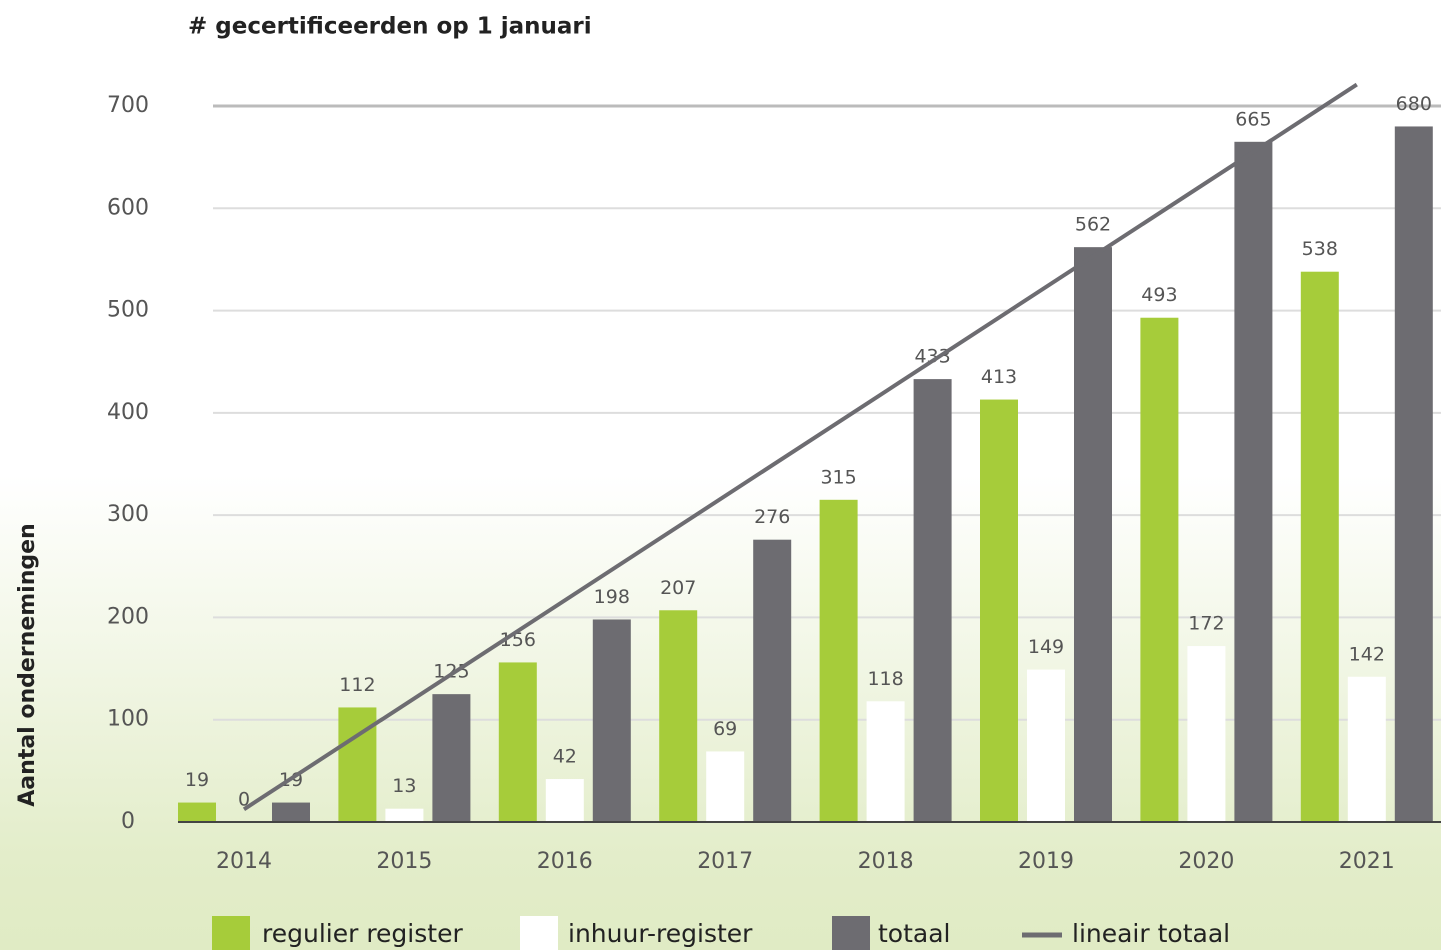 The height and width of the screenshot is (950, 1441). I want to click on data-label: 198, so click(612, 597).